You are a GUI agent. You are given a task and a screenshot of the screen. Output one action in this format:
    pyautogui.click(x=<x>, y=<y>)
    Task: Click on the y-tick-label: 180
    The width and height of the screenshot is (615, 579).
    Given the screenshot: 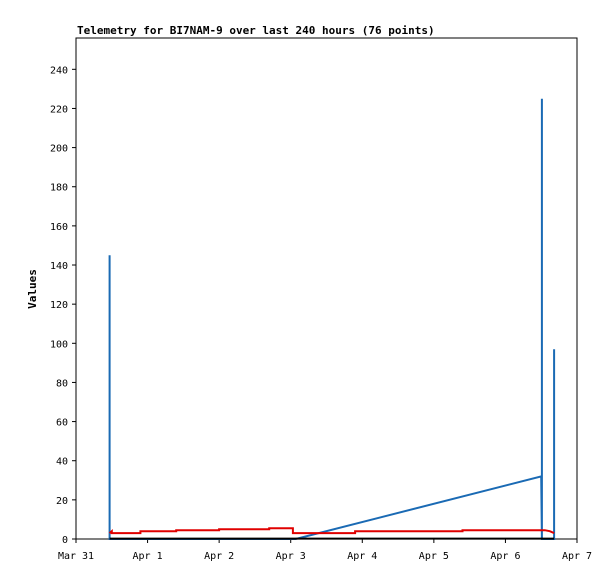 What is the action you would take?
    pyautogui.click(x=59, y=188)
    